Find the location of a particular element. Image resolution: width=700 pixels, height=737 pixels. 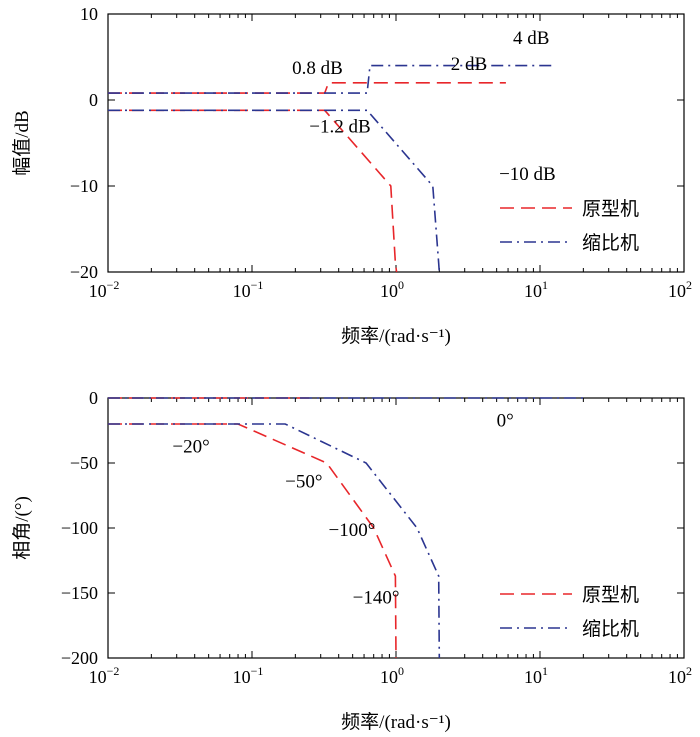

annotation-label: −20° is located at coordinates (190, 447).